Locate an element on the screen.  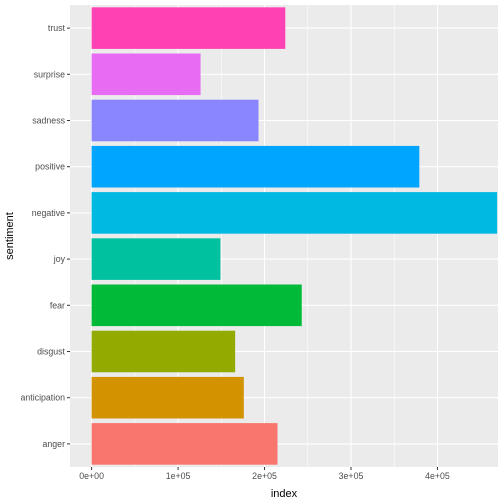
bar-surprise is located at coordinates (146, 74).